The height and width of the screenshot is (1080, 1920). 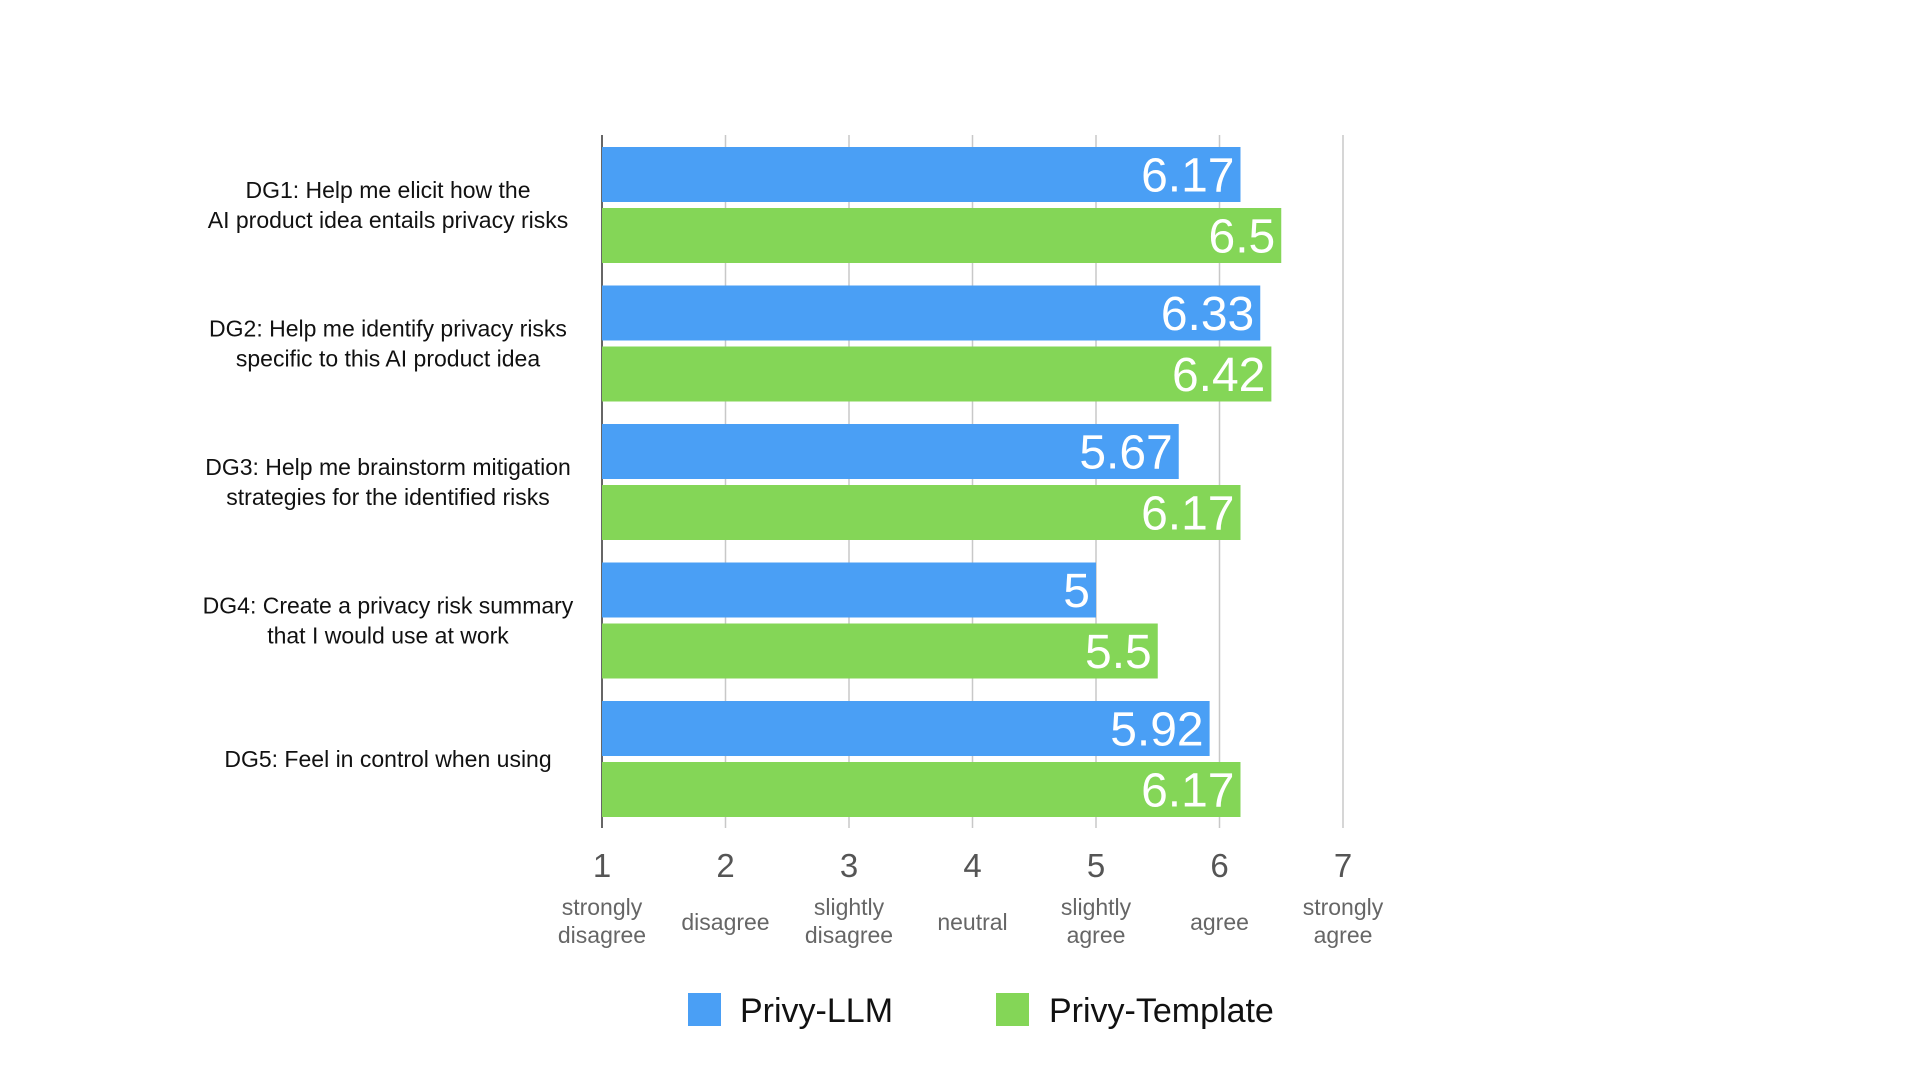 I want to click on category-label-line: DG5: Feel in control when using, so click(x=387, y=759).